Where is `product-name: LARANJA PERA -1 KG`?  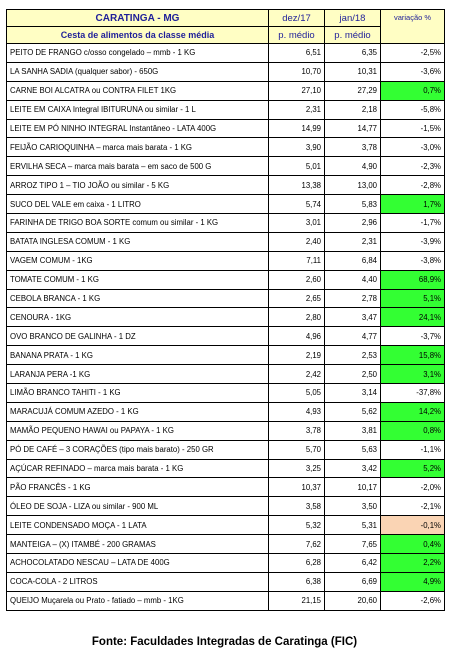 product-name: LARANJA PERA -1 KG is located at coordinates (137, 374).